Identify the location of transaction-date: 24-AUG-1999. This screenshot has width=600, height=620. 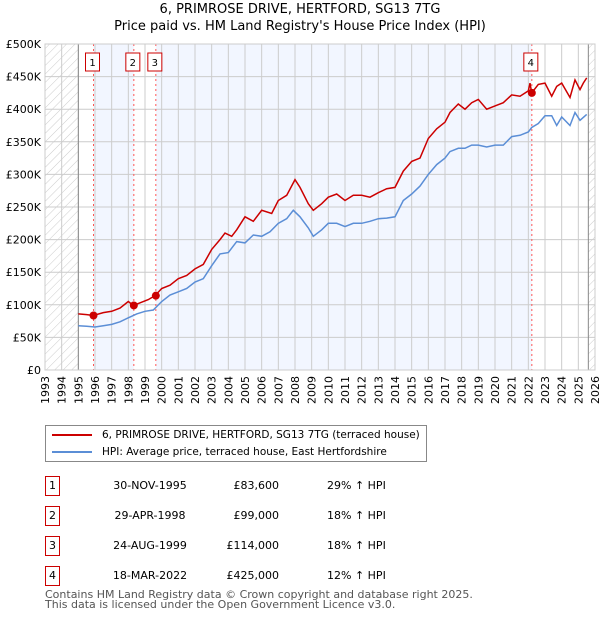
(150, 545).